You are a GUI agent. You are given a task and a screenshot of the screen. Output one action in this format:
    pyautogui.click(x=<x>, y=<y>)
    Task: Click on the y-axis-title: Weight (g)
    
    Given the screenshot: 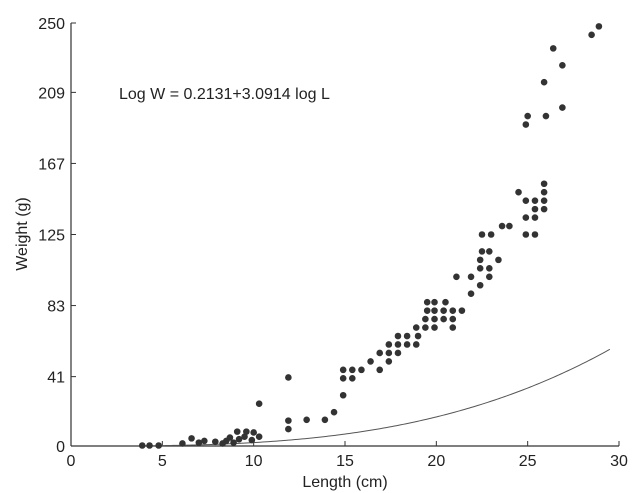 What is the action you would take?
    pyautogui.click(x=22, y=234)
    